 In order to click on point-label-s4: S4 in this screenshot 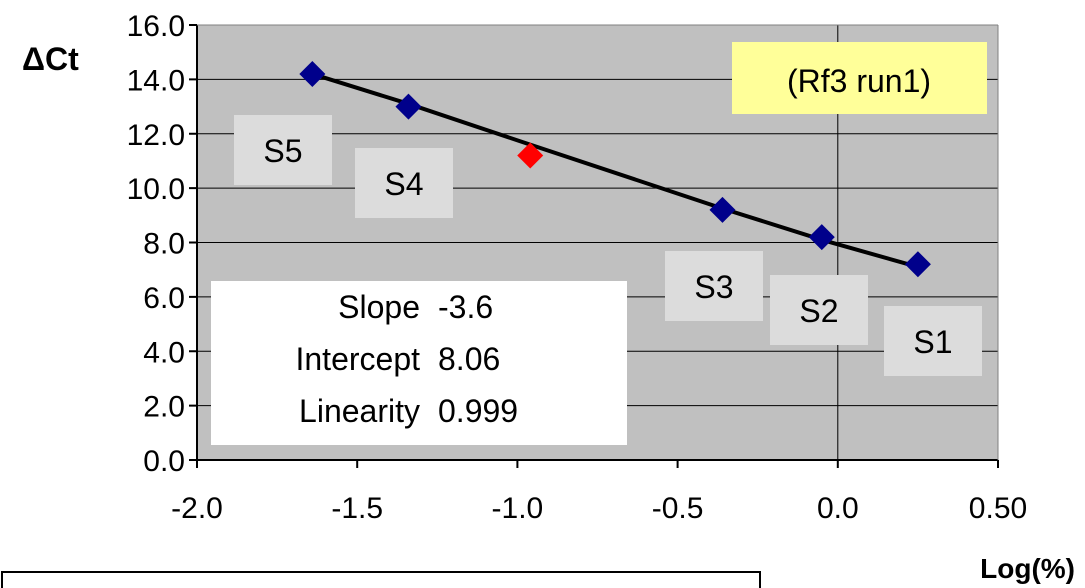, I will do `click(403, 184)`.